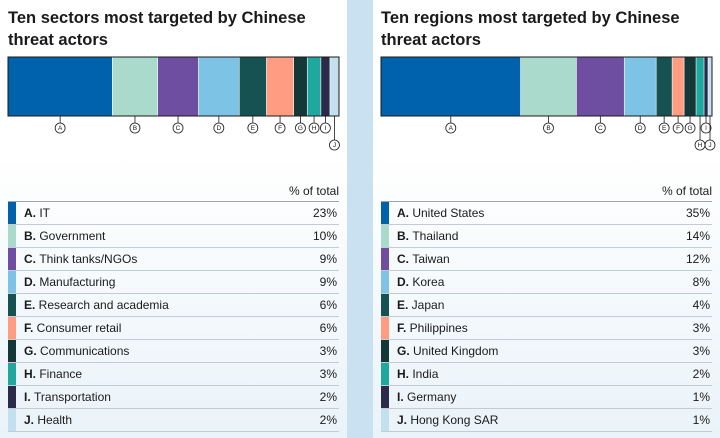  Describe the element at coordinates (173, 213) in the screenshot. I see `sector-table-row: A. IT 23%` at that location.